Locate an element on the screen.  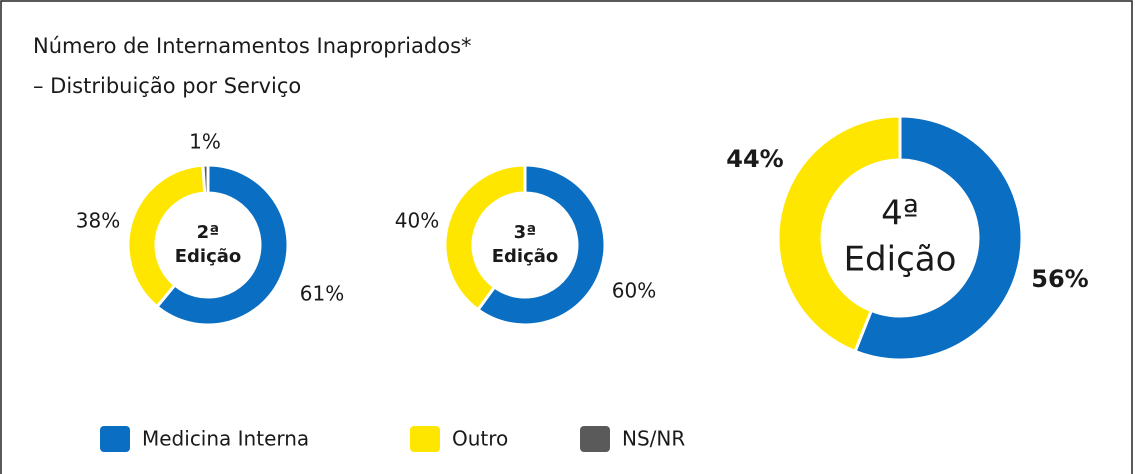
center-label: 2ª is located at coordinates (208, 232).